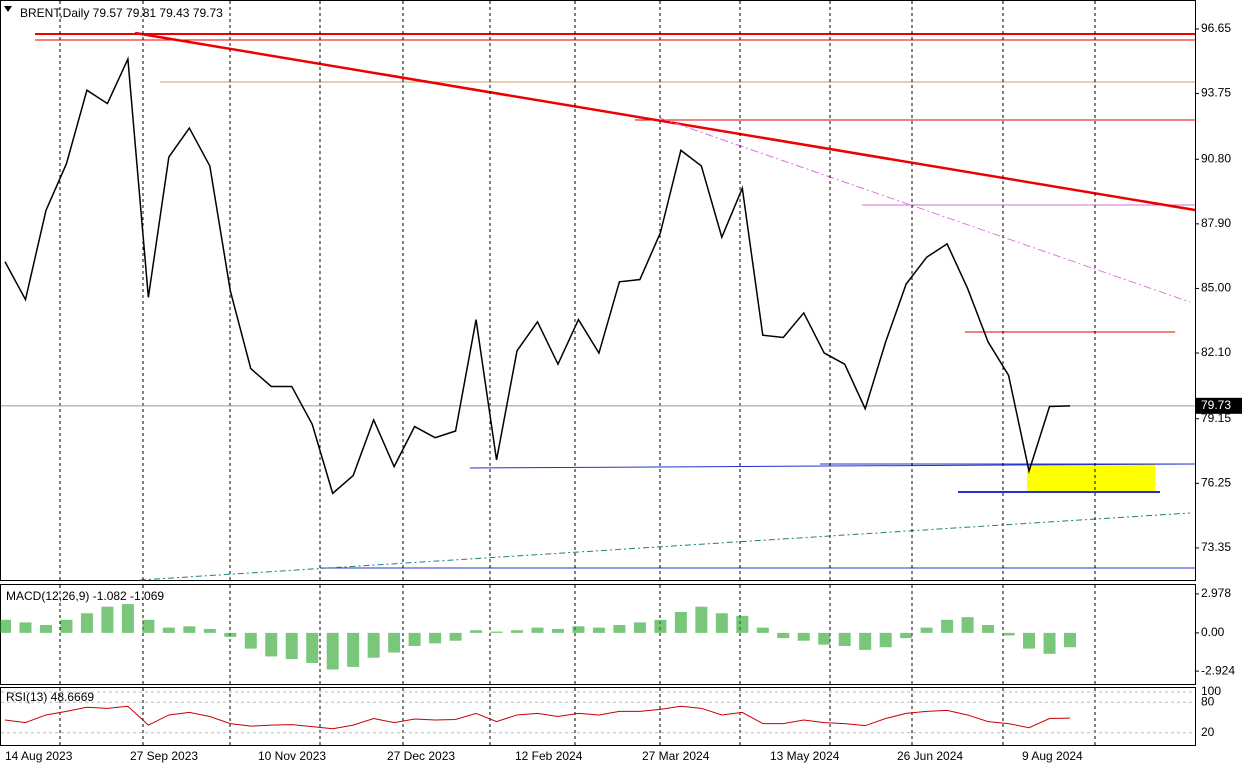 Image resolution: width=1250 pixels, height=771 pixels. I want to click on rsi-panel, so click(598, 716).